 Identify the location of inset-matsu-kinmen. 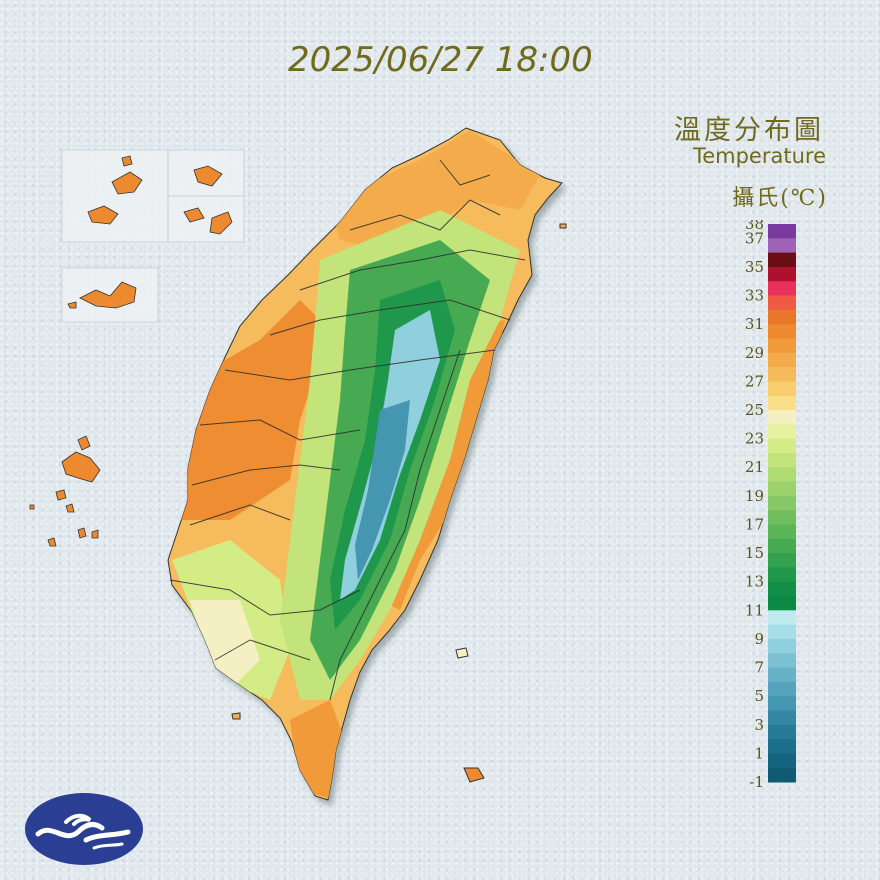
(153, 236).